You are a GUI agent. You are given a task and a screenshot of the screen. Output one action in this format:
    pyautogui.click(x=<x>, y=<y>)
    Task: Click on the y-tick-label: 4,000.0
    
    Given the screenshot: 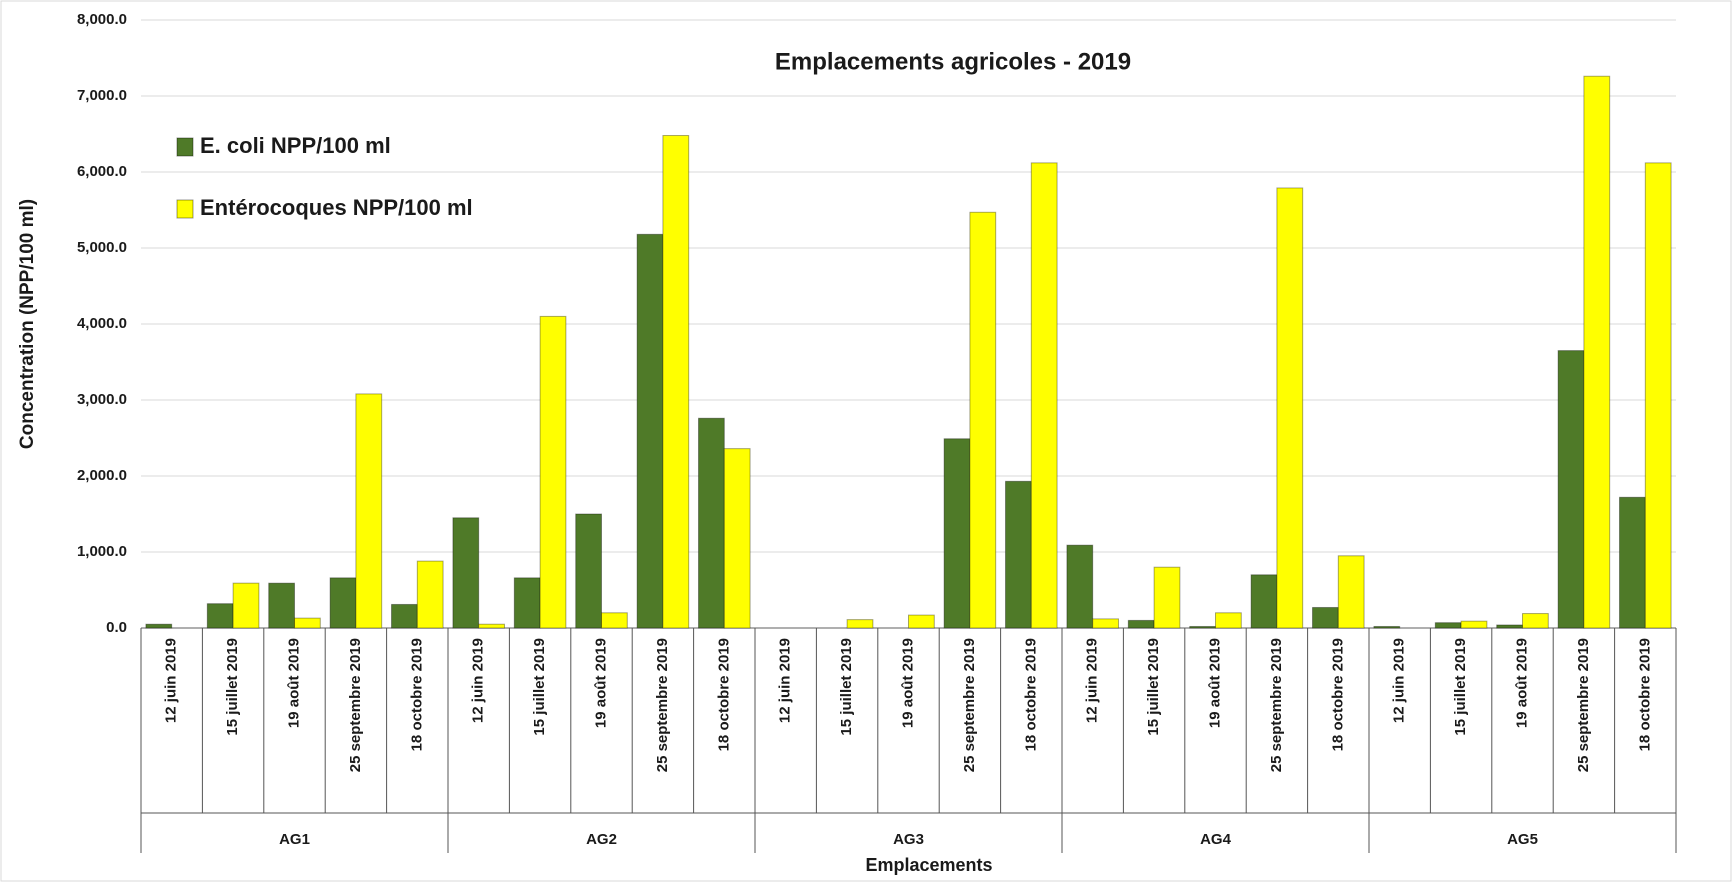 What is the action you would take?
    pyautogui.click(x=102, y=323)
    